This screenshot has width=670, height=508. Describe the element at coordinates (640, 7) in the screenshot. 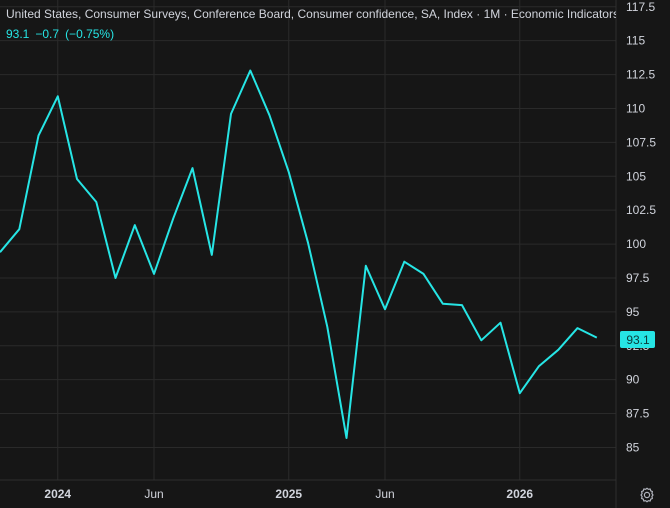

I see `y-tick-label: 117.5` at that location.